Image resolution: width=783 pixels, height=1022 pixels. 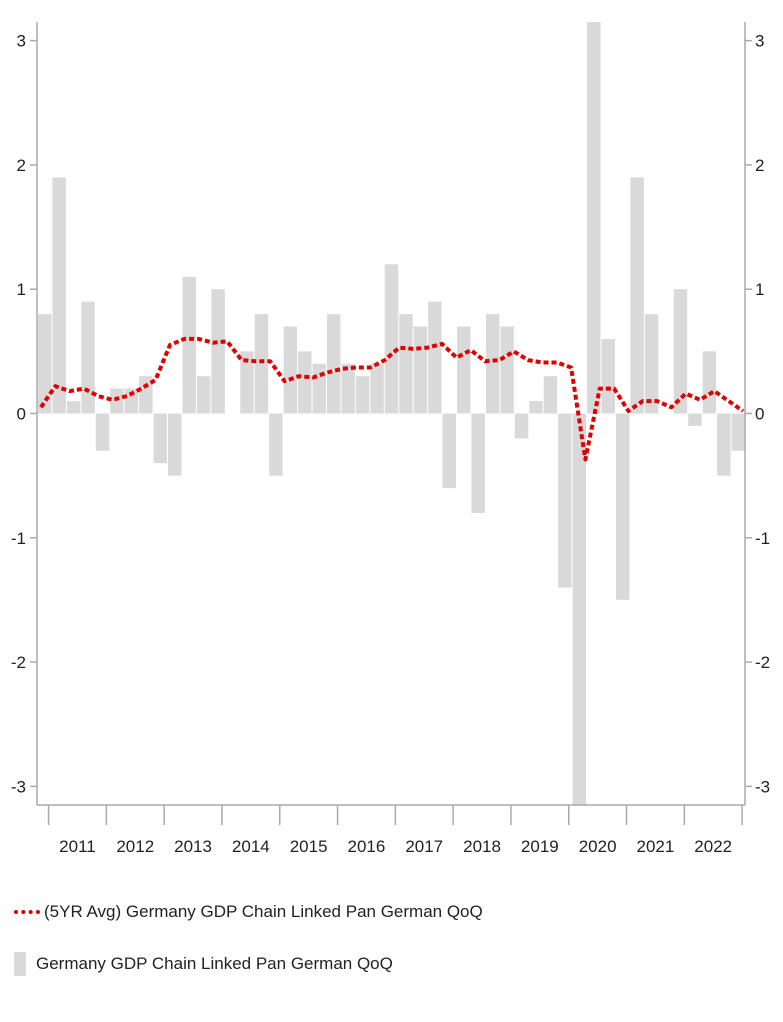 What do you see at coordinates (21, 414) in the screenshot?
I see `y-tick-label-left: 0` at bounding box center [21, 414].